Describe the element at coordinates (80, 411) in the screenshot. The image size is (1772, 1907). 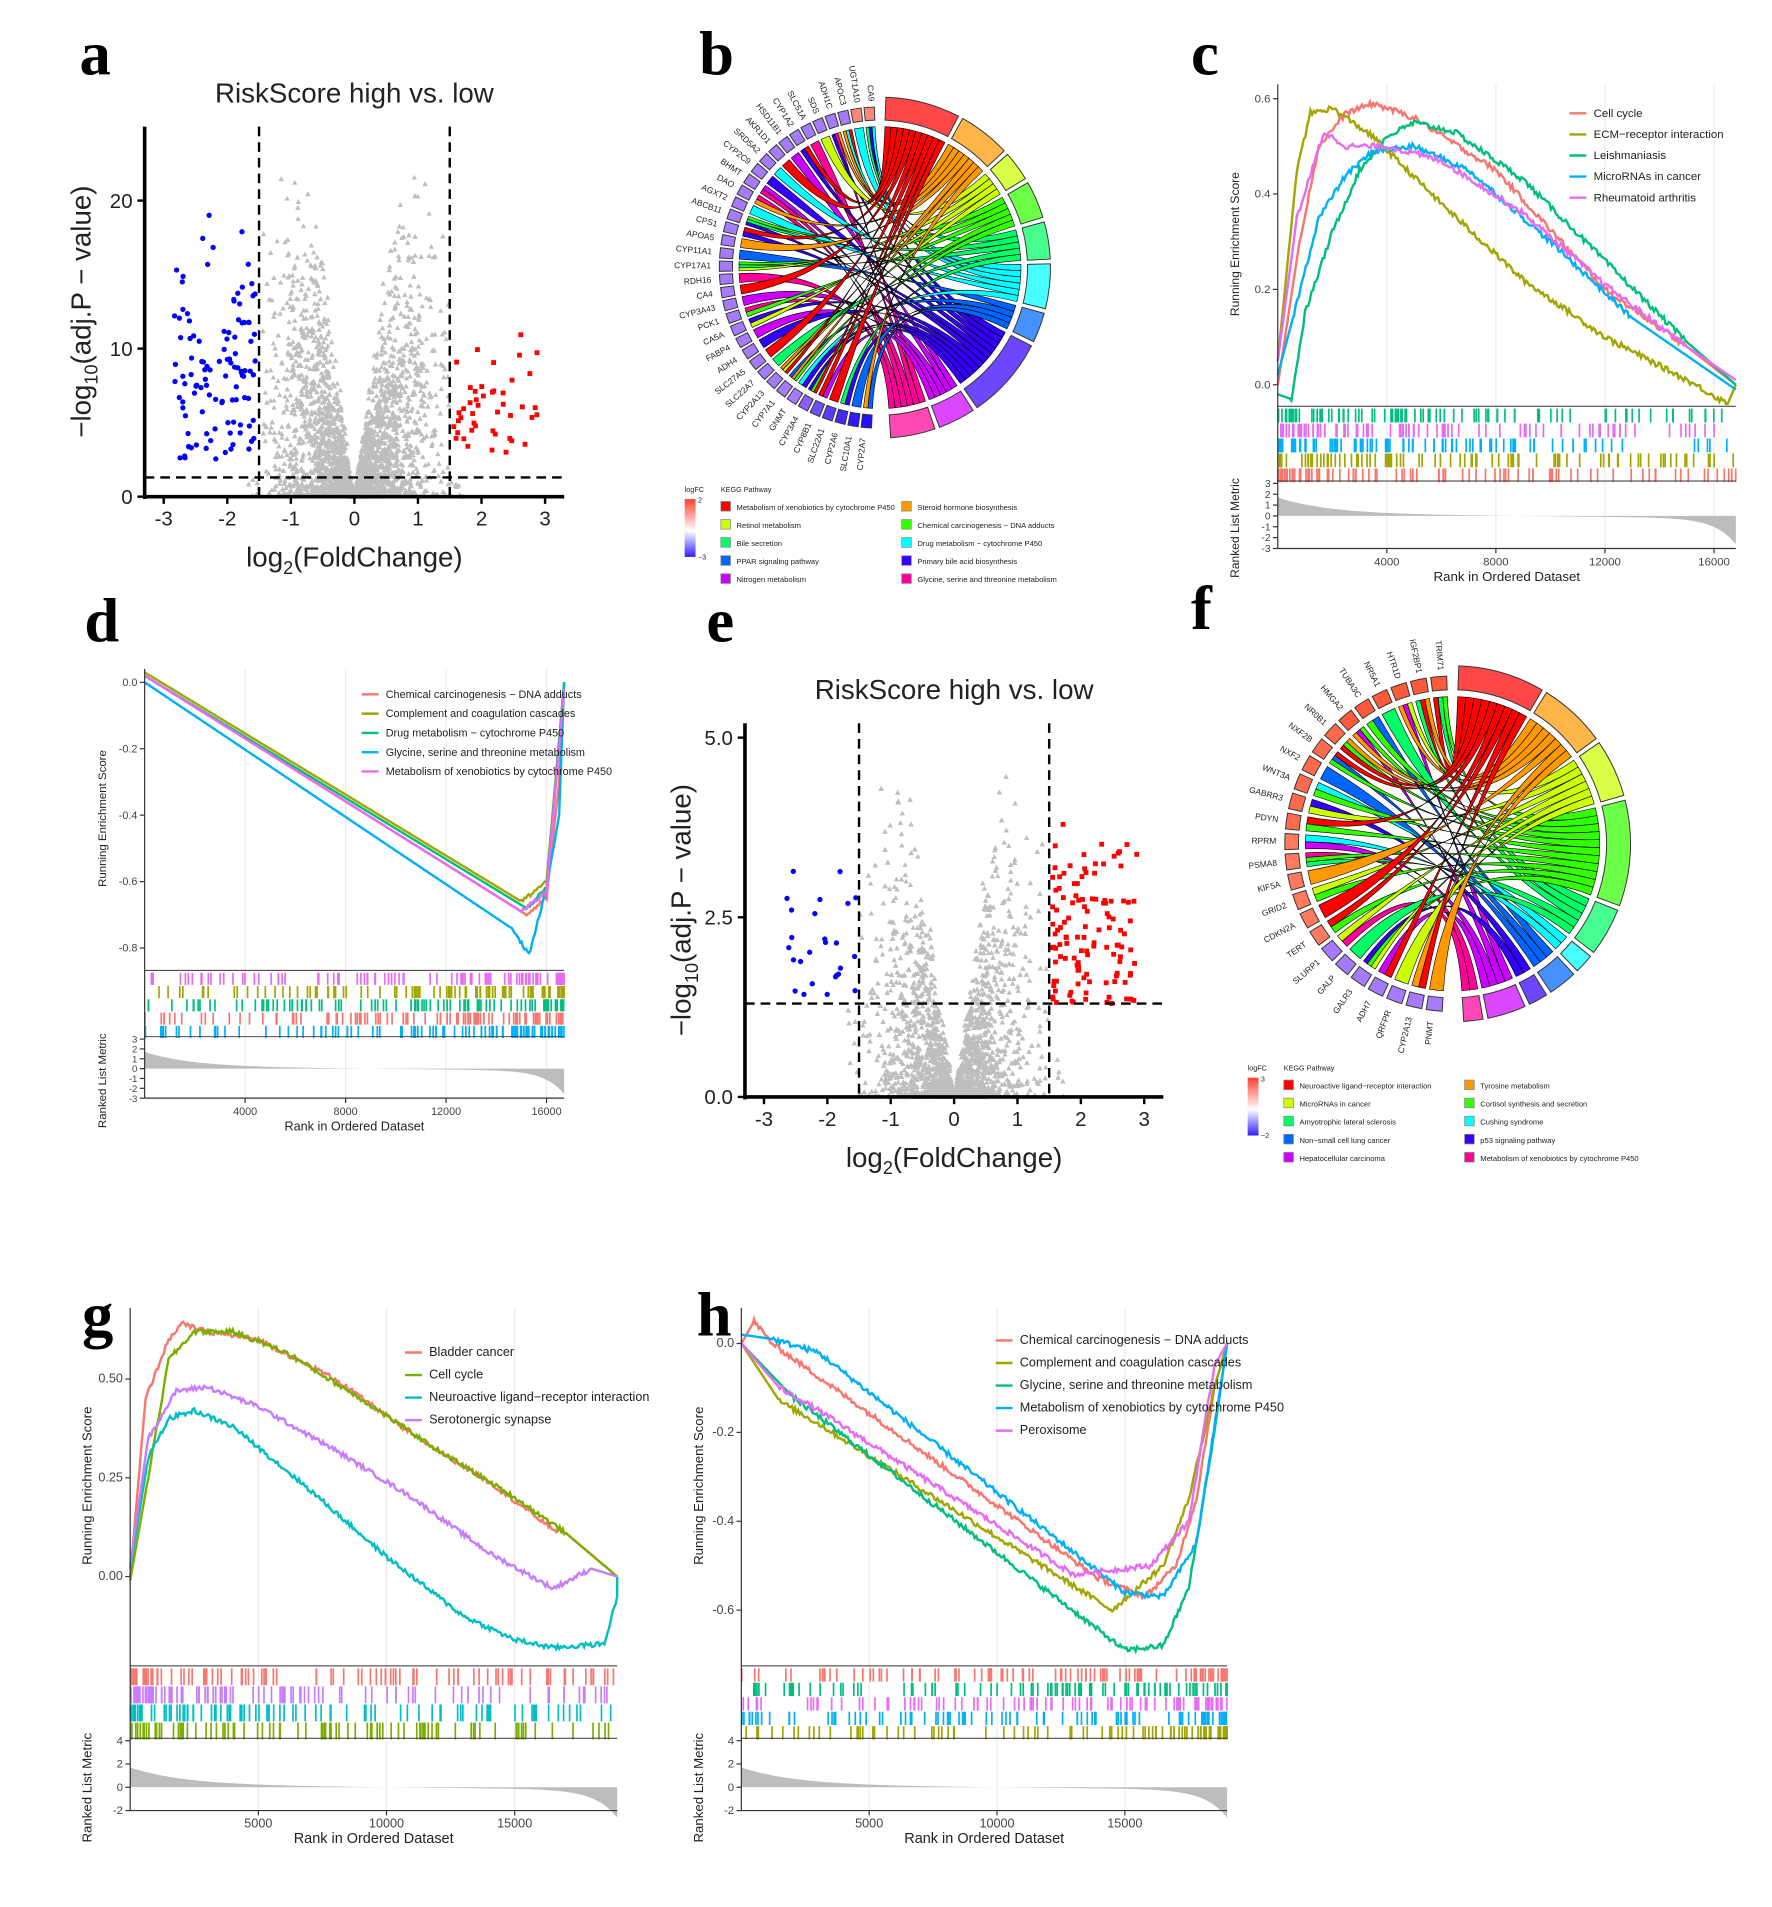
I see `y-axis-label-text: −log` at that location.